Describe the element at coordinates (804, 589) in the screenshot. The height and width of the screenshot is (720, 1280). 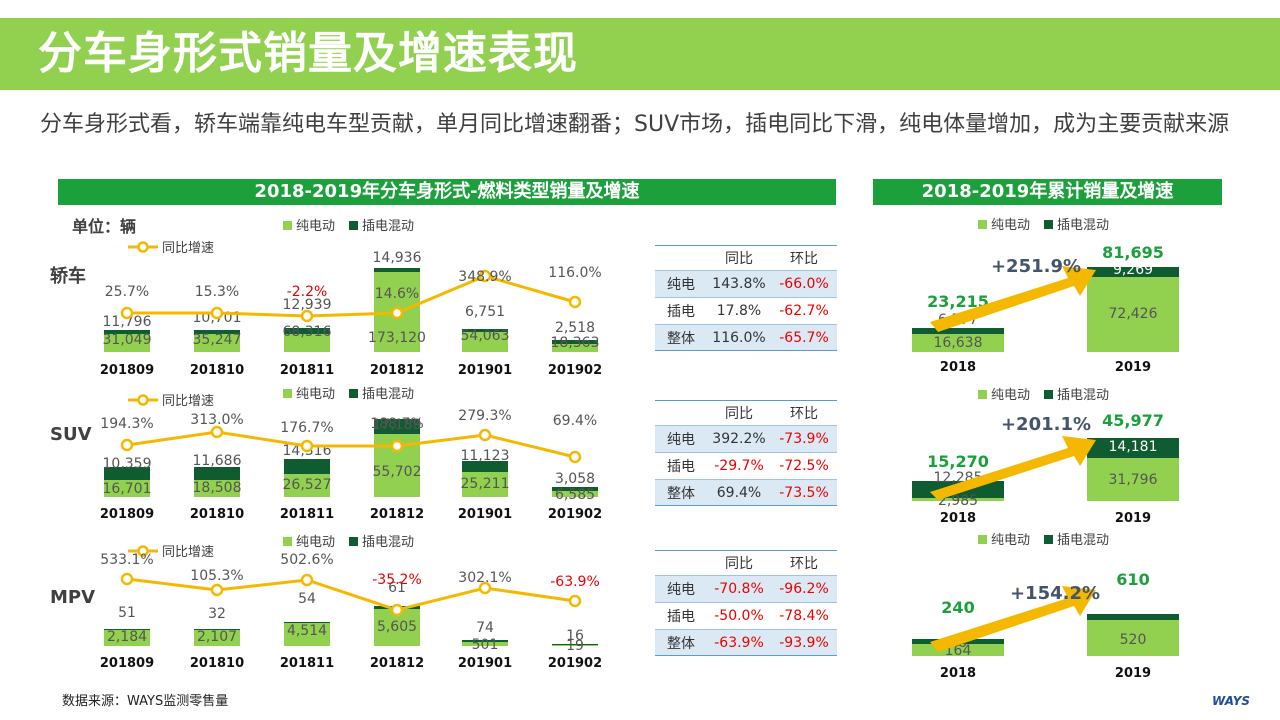
I see `table-cell: -96.2%` at that location.